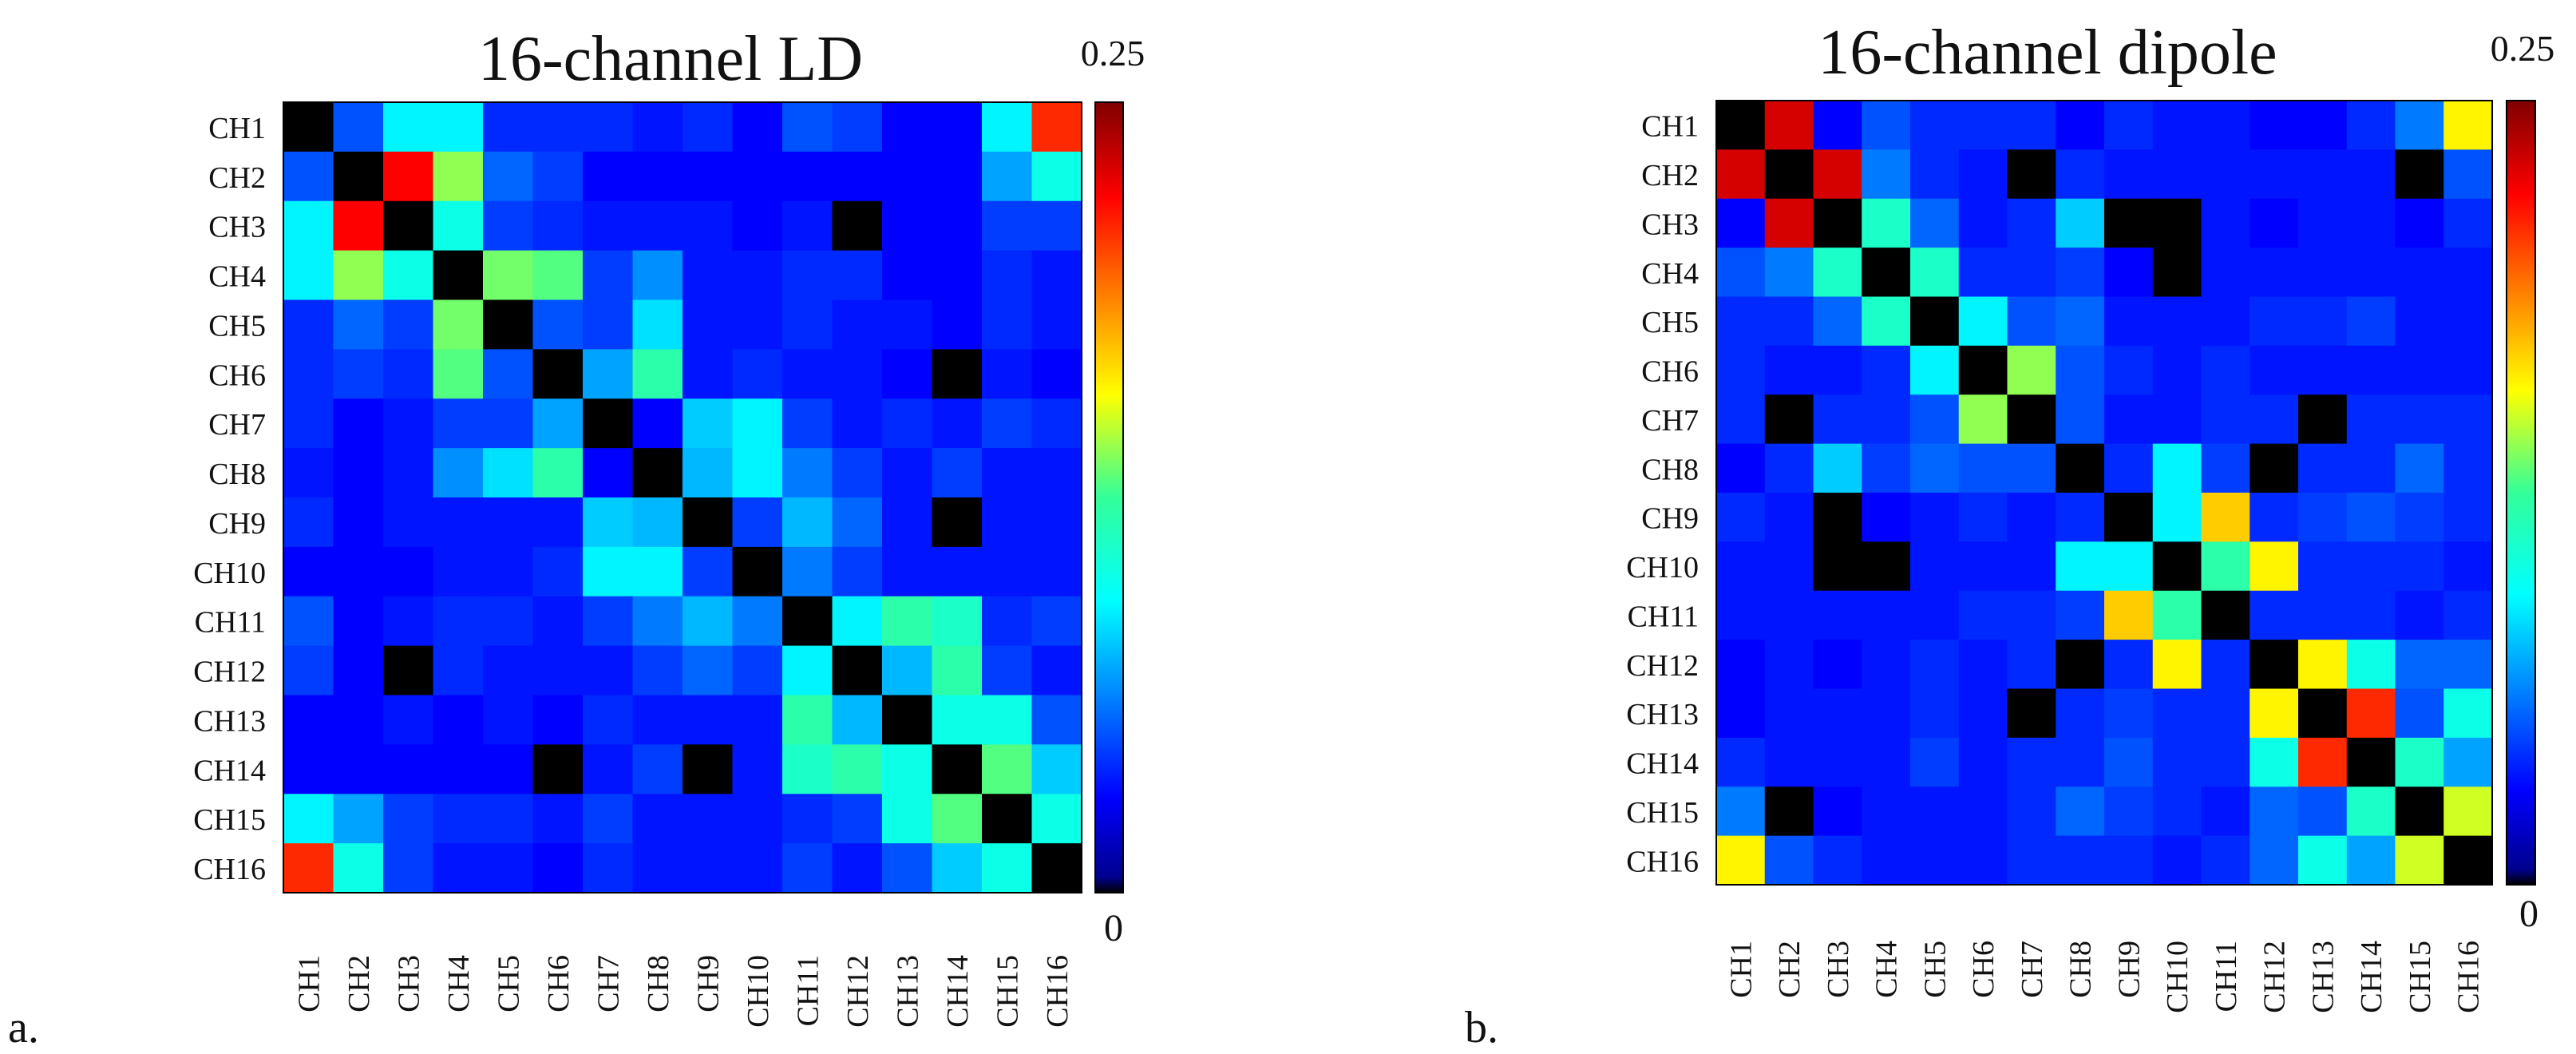 The height and width of the screenshot is (1054, 2576). What do you see at coordinates (2177, 665) in the screenshot?
I see `heatmap-cell-r12-c10` at bounding box center [2177, 665].